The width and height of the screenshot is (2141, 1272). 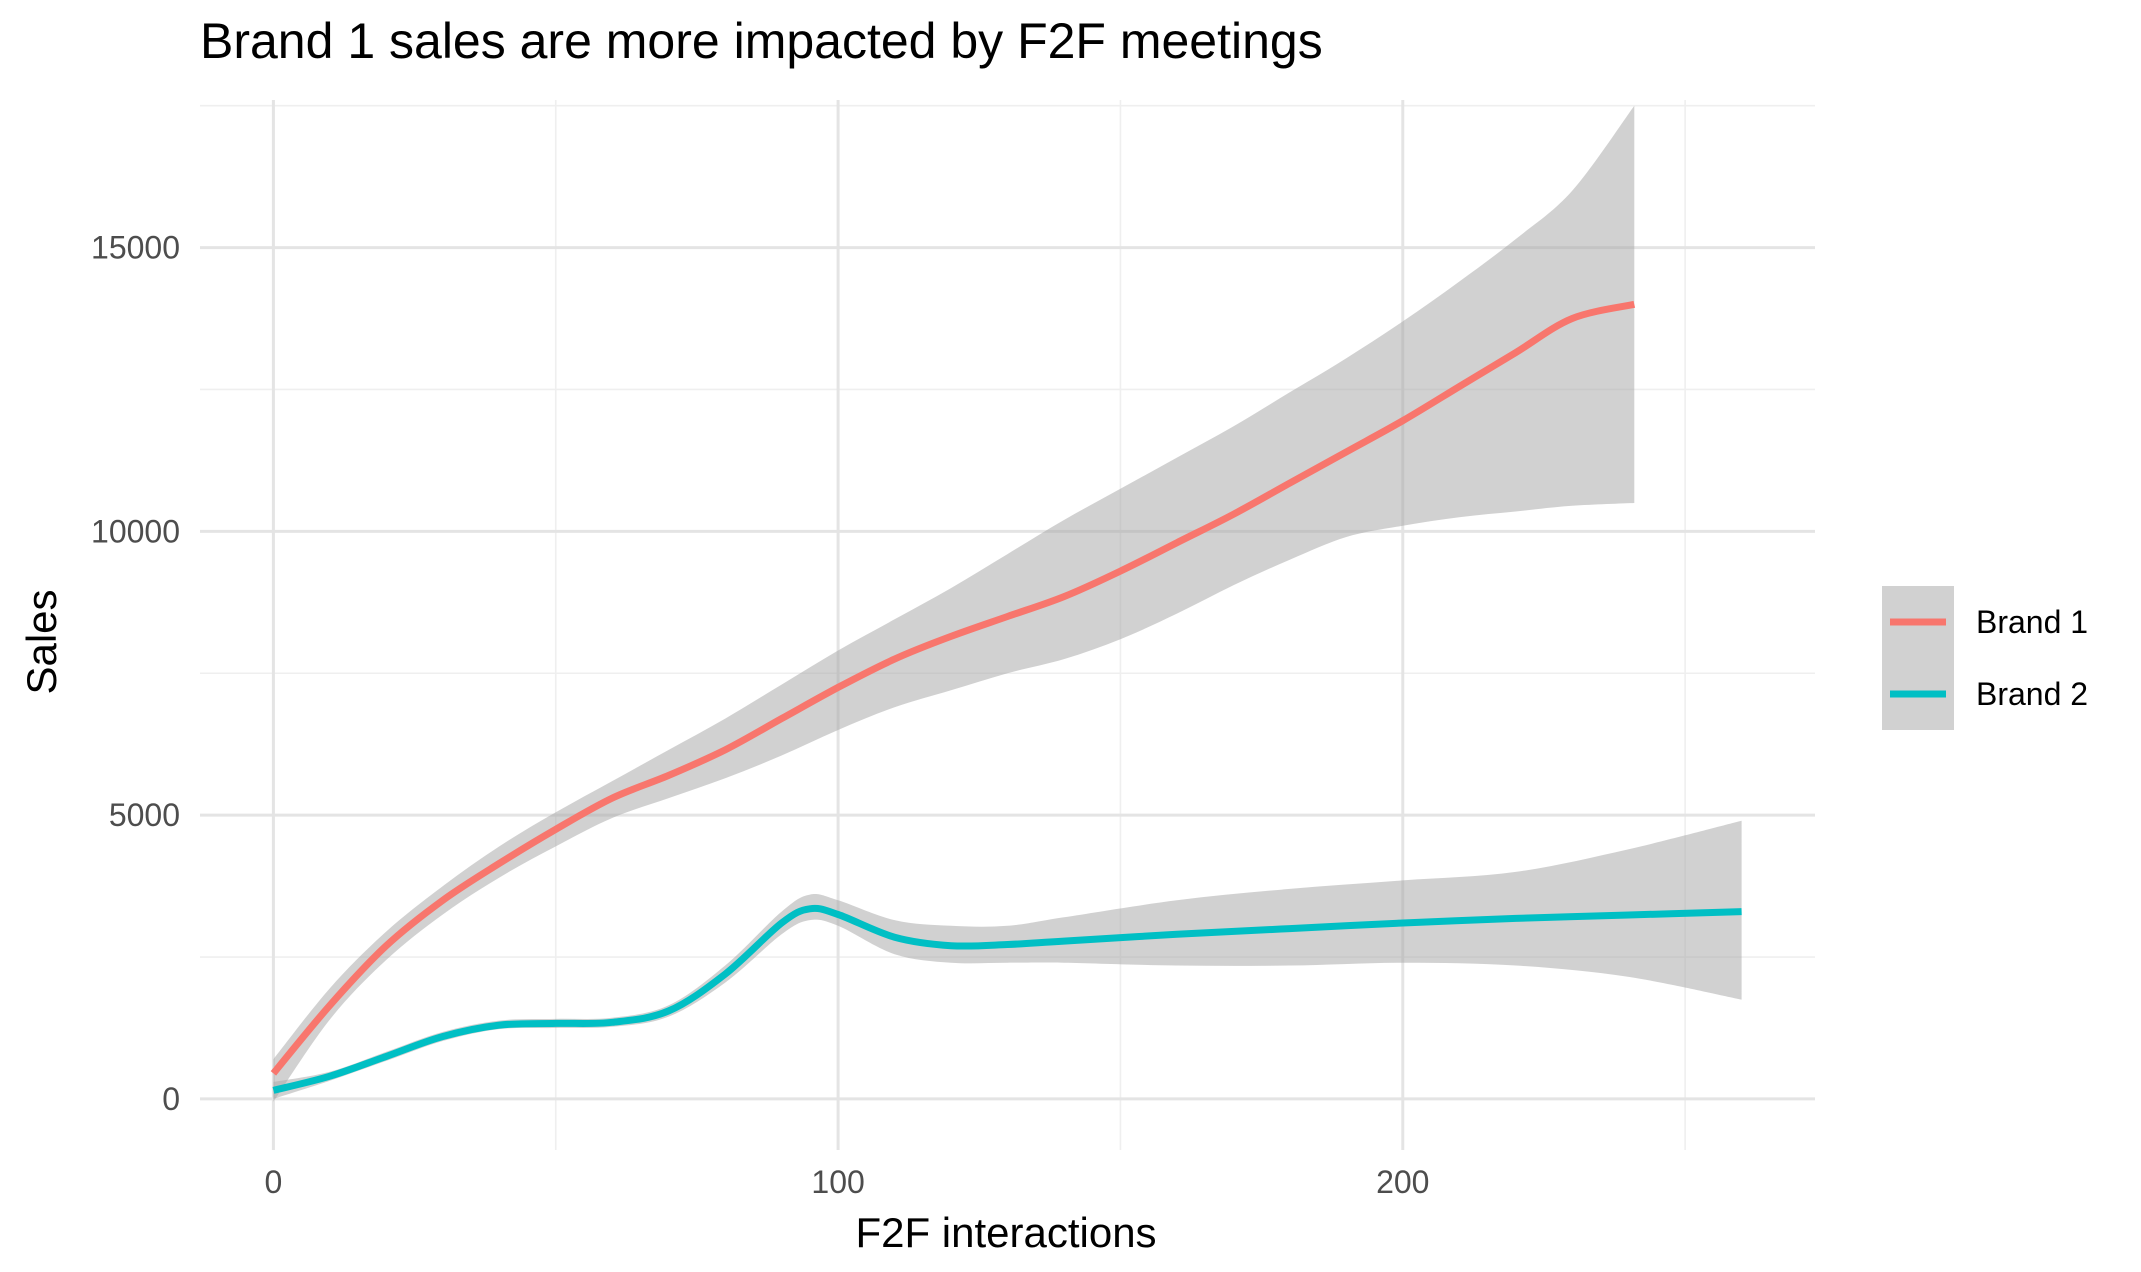 I want to click on y-axis-title: Sales, so click(x=41, y=641).